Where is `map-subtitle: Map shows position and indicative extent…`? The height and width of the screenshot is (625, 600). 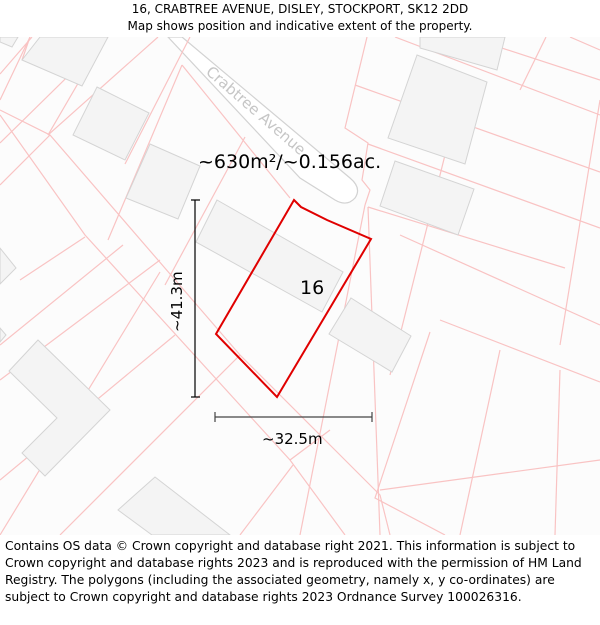 map-subtitle: Map shows position and indicative extent… is located at coordinates (300, 26).